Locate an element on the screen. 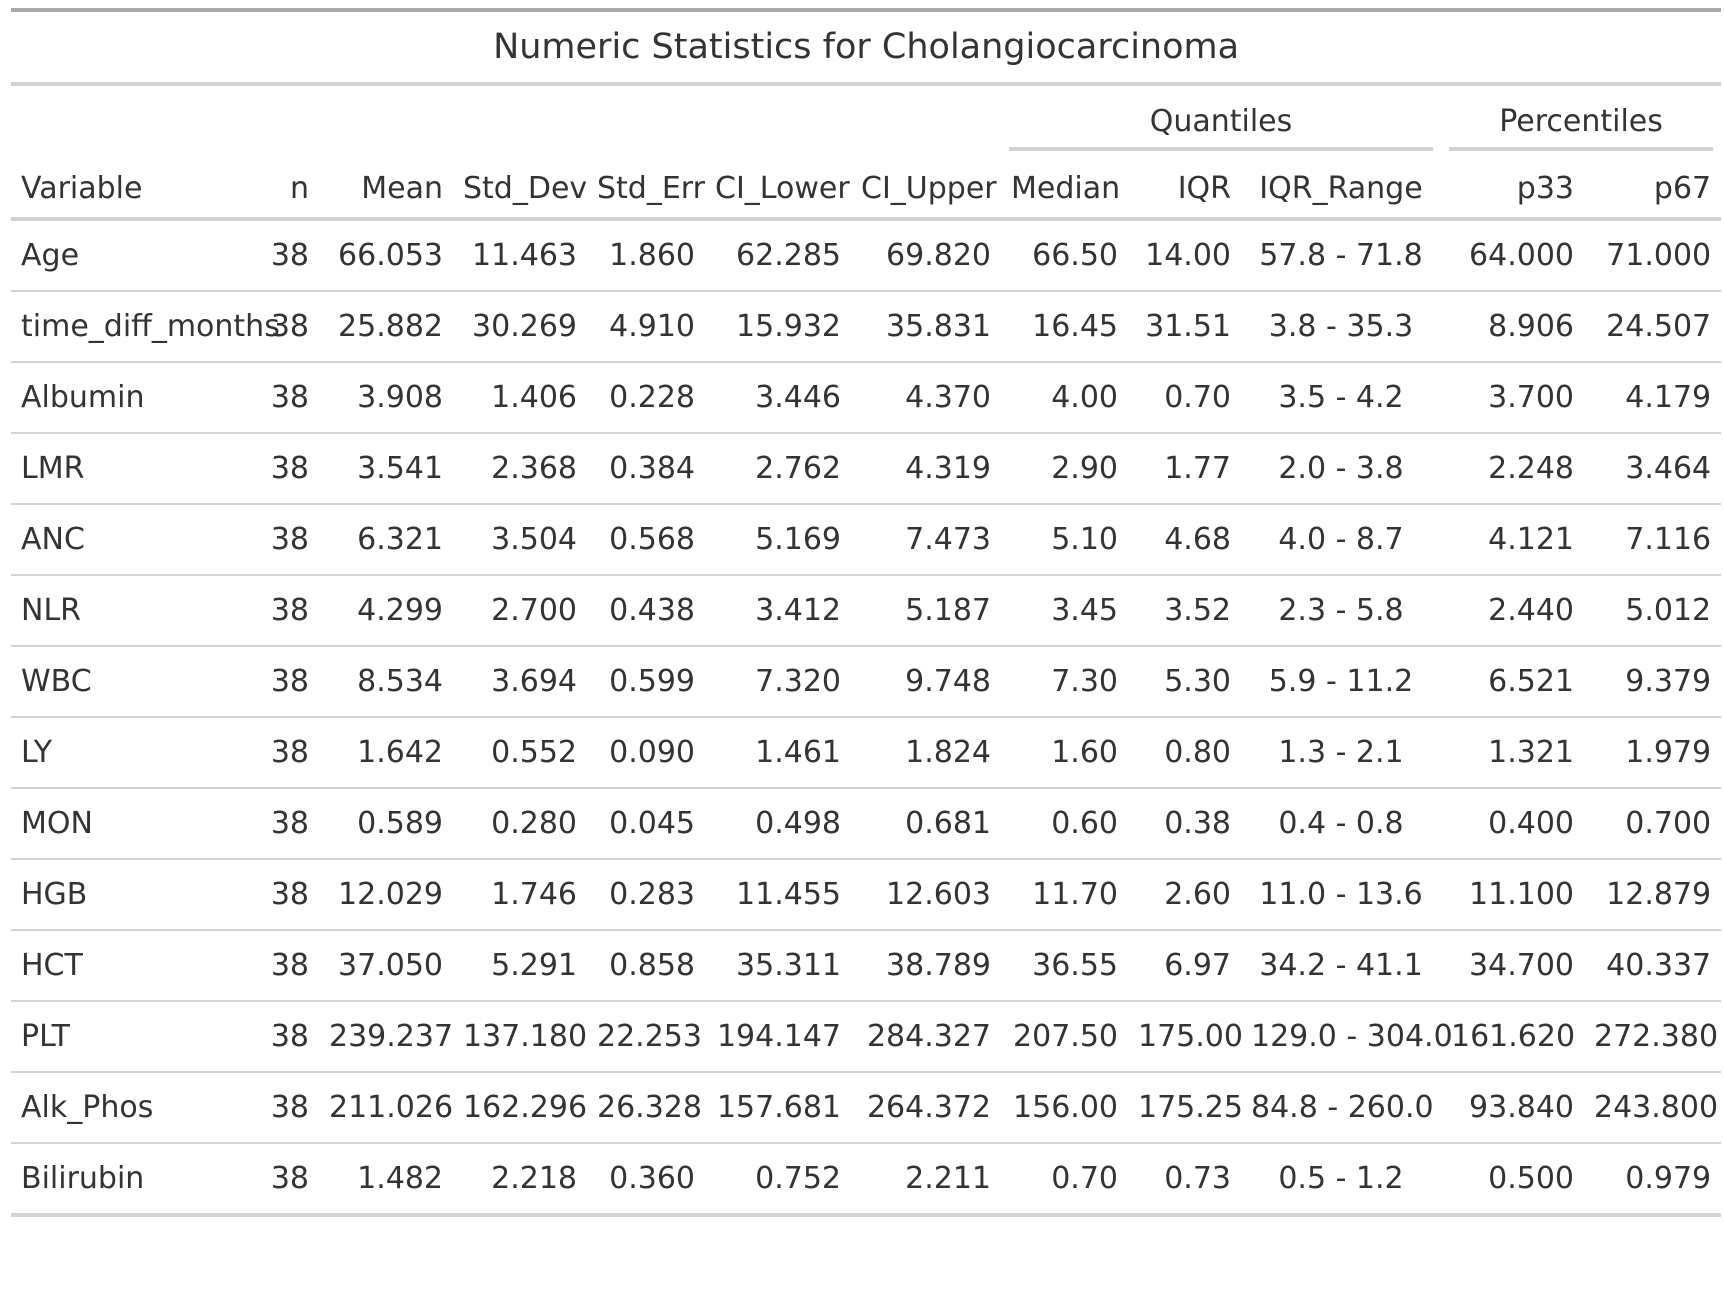 The image size is (1724, 1294). cell-std-dev: 162.296 is located at coordinates (520, 1108).